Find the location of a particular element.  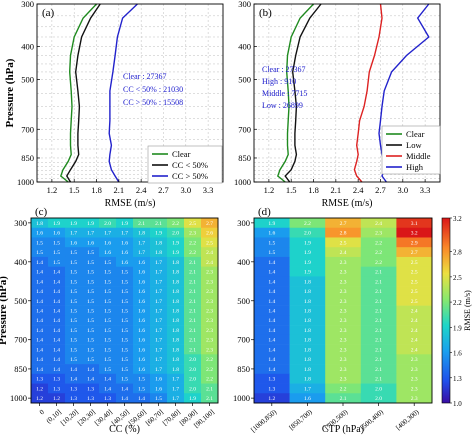

x-tick-label: [850,700) is located at coordinates (301, 420).